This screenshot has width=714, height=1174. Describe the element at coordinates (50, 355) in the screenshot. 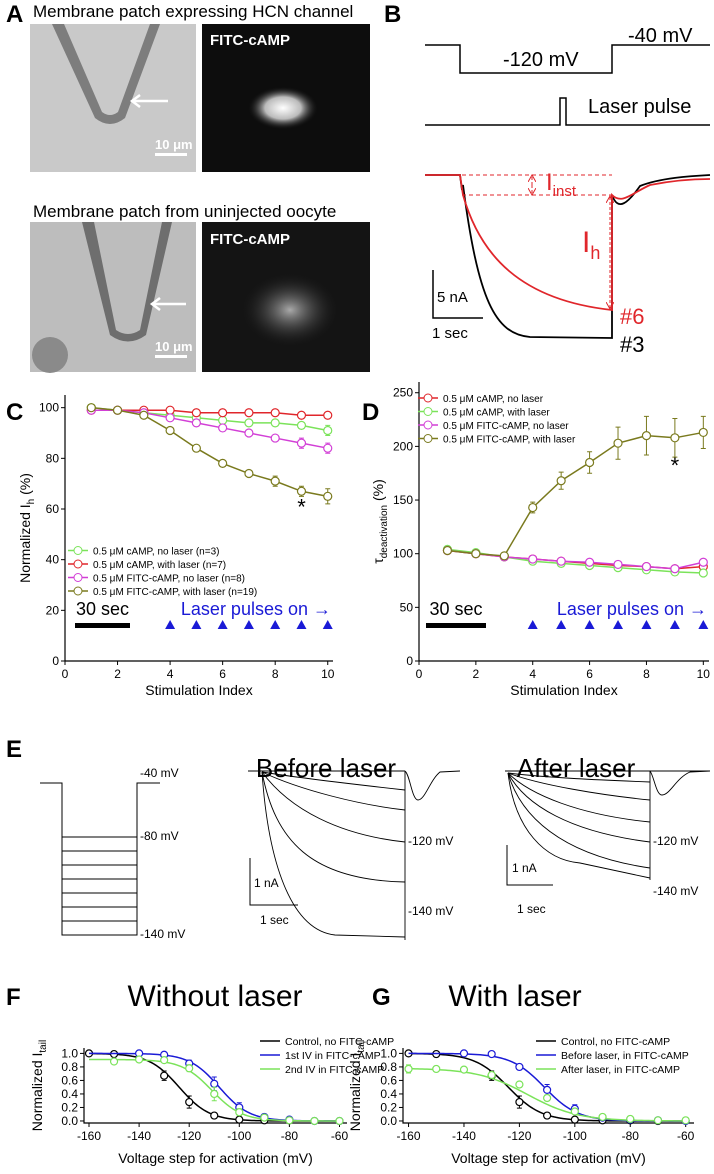

I see `oocyte-debris` at that location.